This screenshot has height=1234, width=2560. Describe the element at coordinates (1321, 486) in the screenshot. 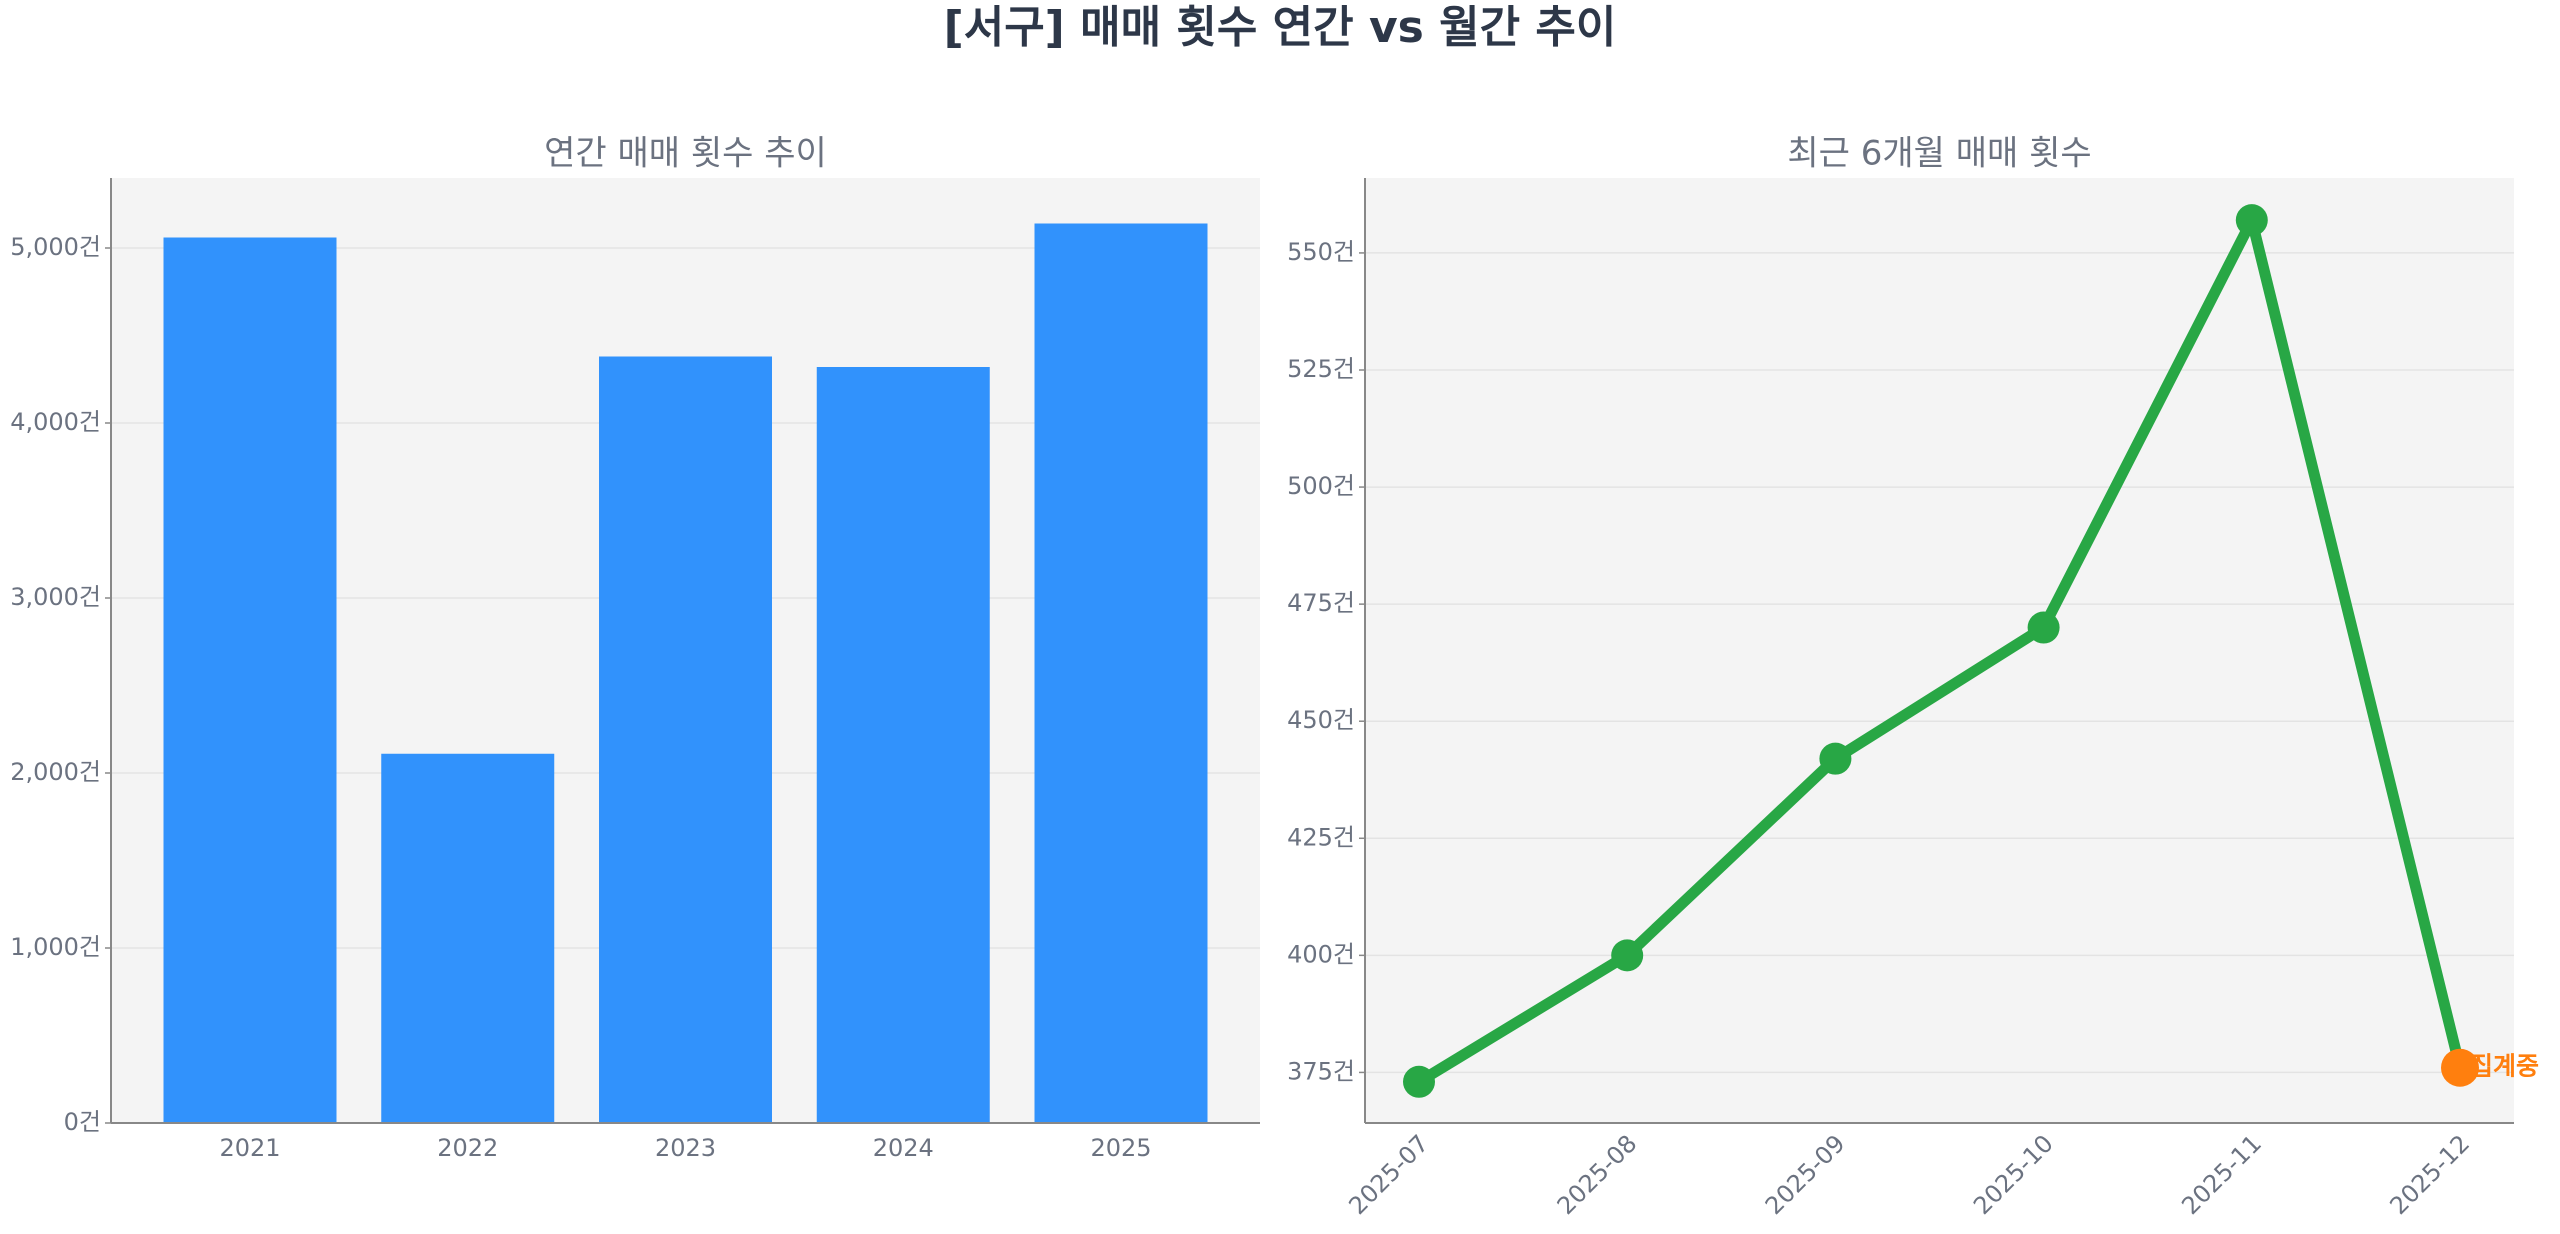

I see `y-tick-label: 500건` at that location.